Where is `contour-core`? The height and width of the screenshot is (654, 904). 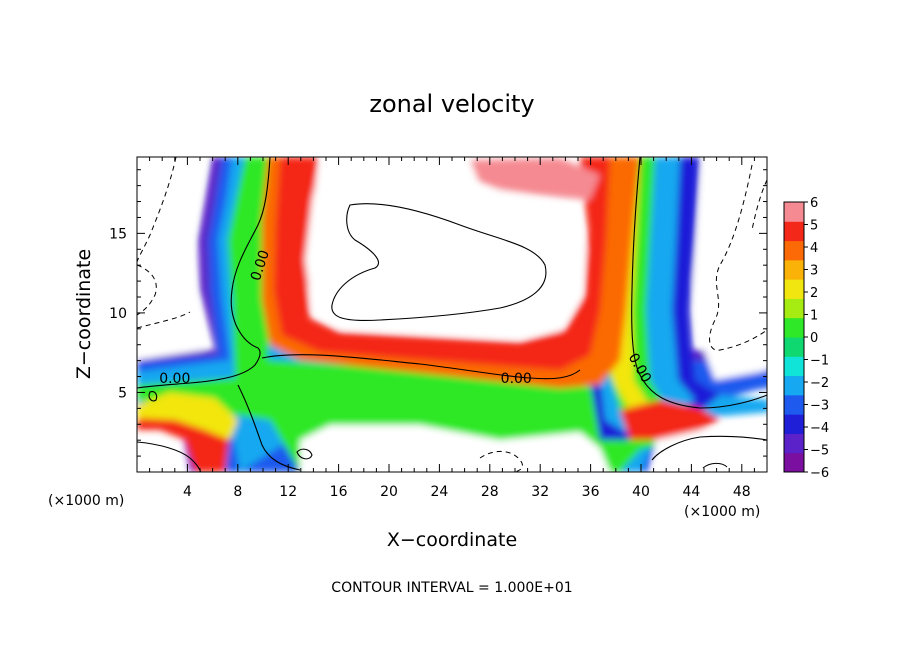
contour-core is located at coordinates (439, 262).